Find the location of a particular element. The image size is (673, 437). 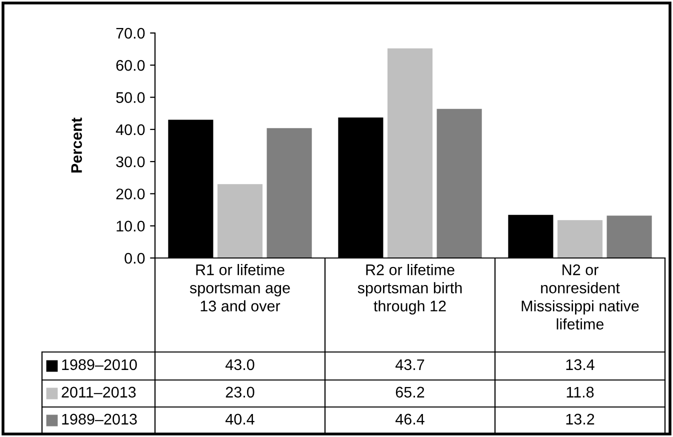

legend-label: 1989–2013 is located at coordinates (99, 419).